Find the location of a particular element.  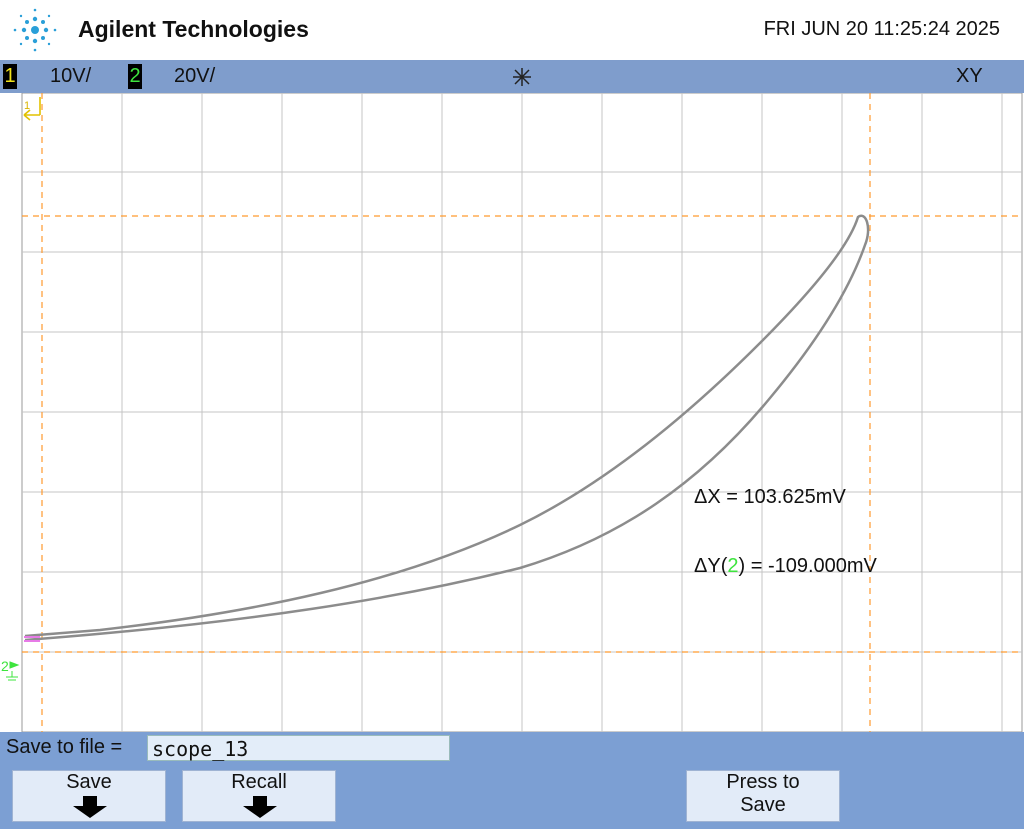

delta-y-value: ) = -109.000mV is located at coordinates (807, 566).